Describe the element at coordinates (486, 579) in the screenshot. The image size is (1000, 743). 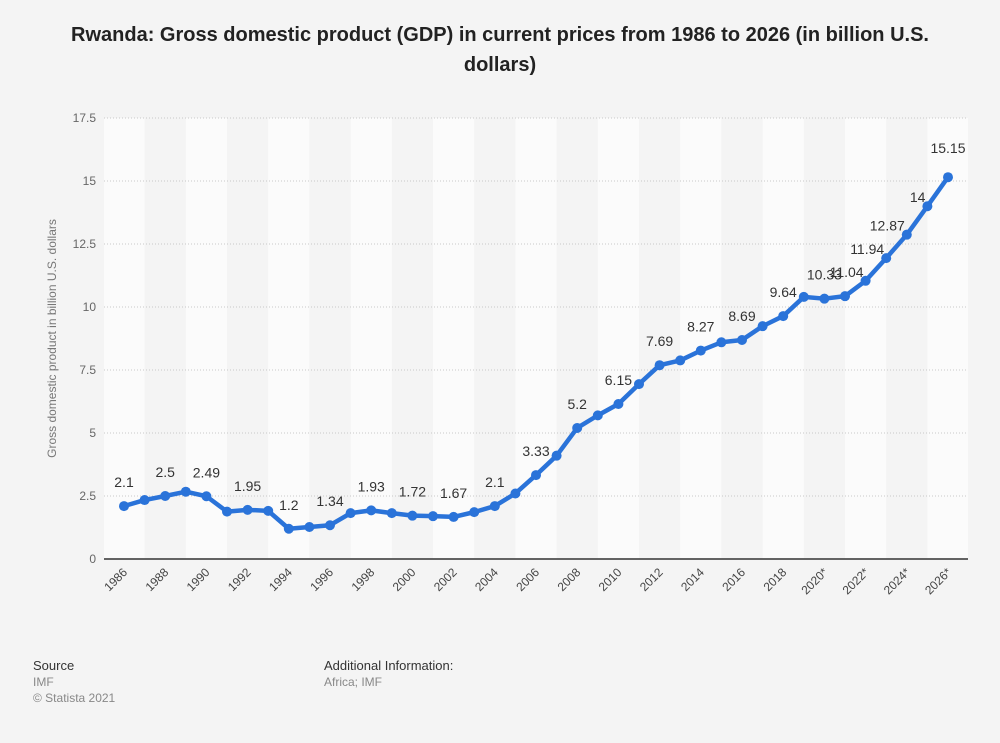
I see `x-tick-label: 2004` at that location.